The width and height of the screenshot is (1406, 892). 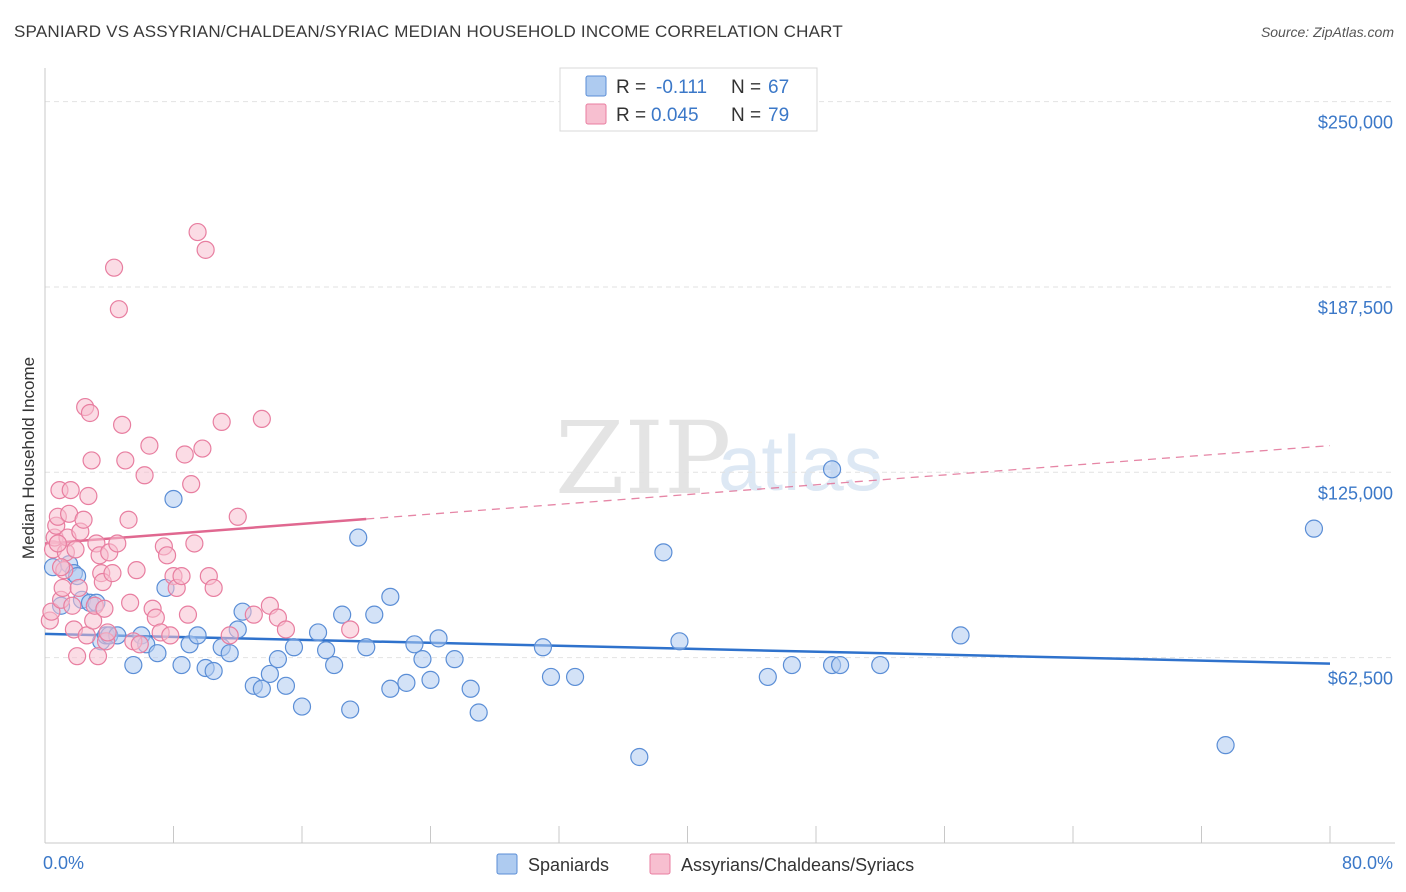 What do you see at coordinates (746, 115) in the screenshot?
I see `legend-n-label-2: N =` at bounding box center [746, 115].